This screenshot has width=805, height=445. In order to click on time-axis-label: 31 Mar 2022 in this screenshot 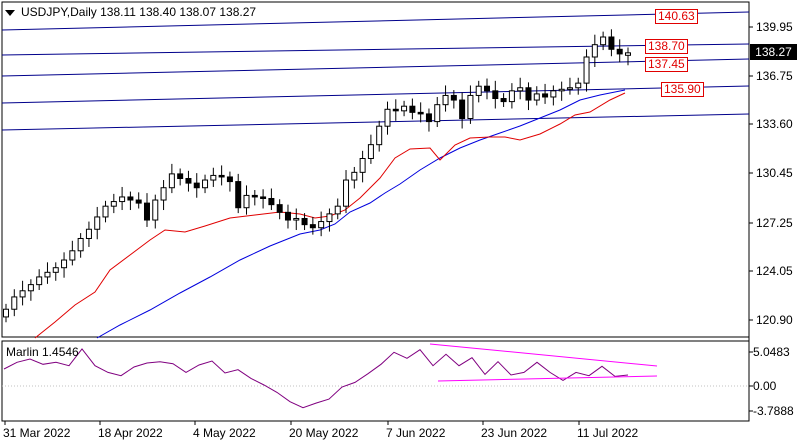, I will do `click(37, 433)`.